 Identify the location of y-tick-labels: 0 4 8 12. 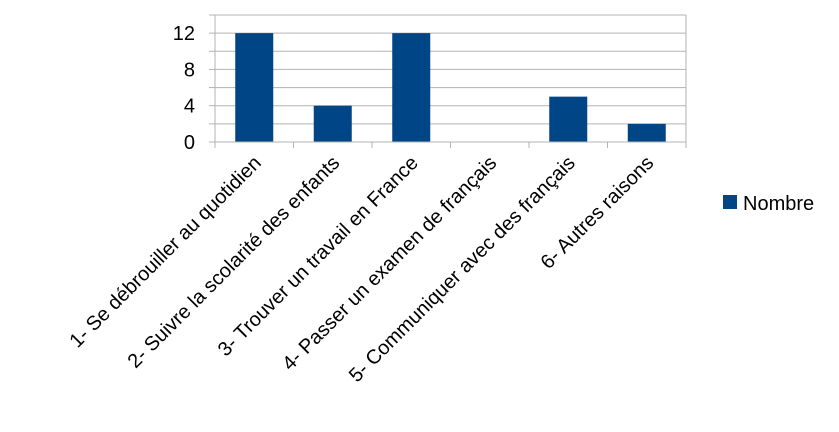
(184, 88).